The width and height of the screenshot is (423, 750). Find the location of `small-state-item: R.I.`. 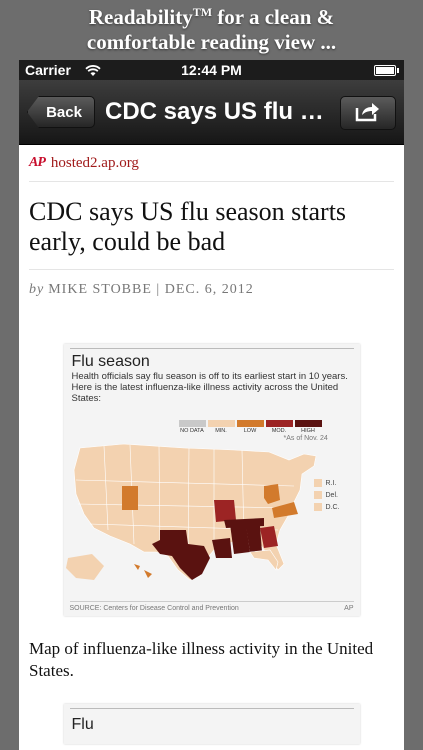

small-state-item: R.I. is located at coordinates (326, 483).